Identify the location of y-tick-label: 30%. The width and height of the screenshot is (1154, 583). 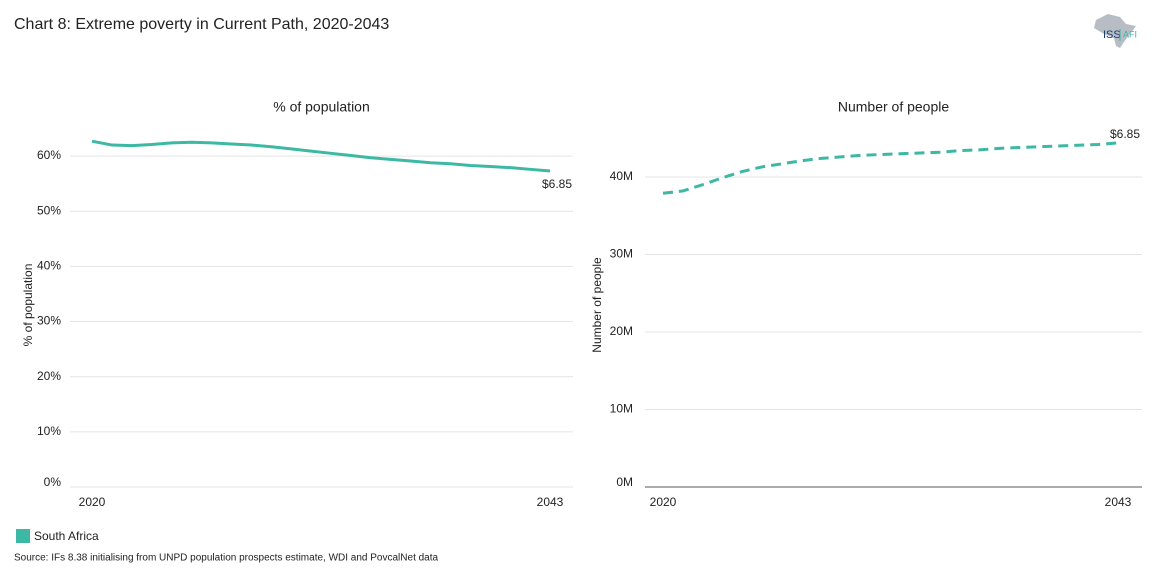
(49, 321).